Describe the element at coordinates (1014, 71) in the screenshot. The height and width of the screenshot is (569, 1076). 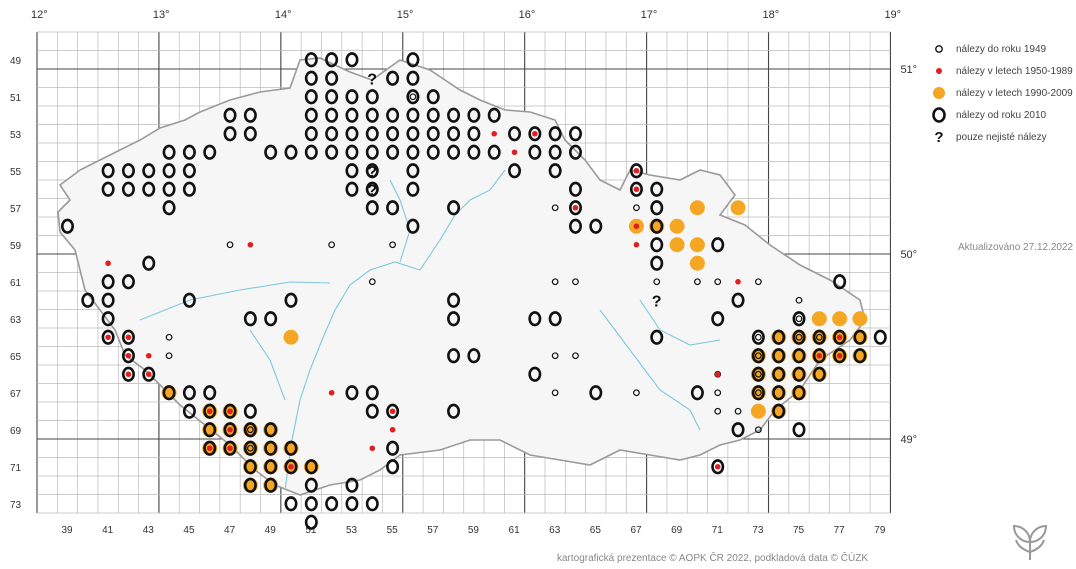
I see `legend-label: nálezy v letech 1950-1989` at that location.